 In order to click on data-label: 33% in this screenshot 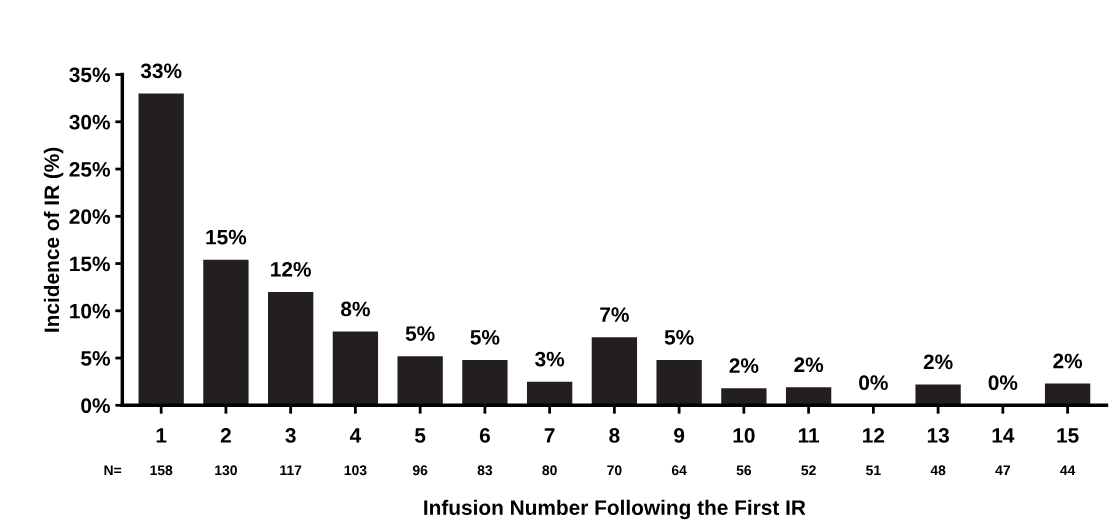, I will do `click(161, 71)`.